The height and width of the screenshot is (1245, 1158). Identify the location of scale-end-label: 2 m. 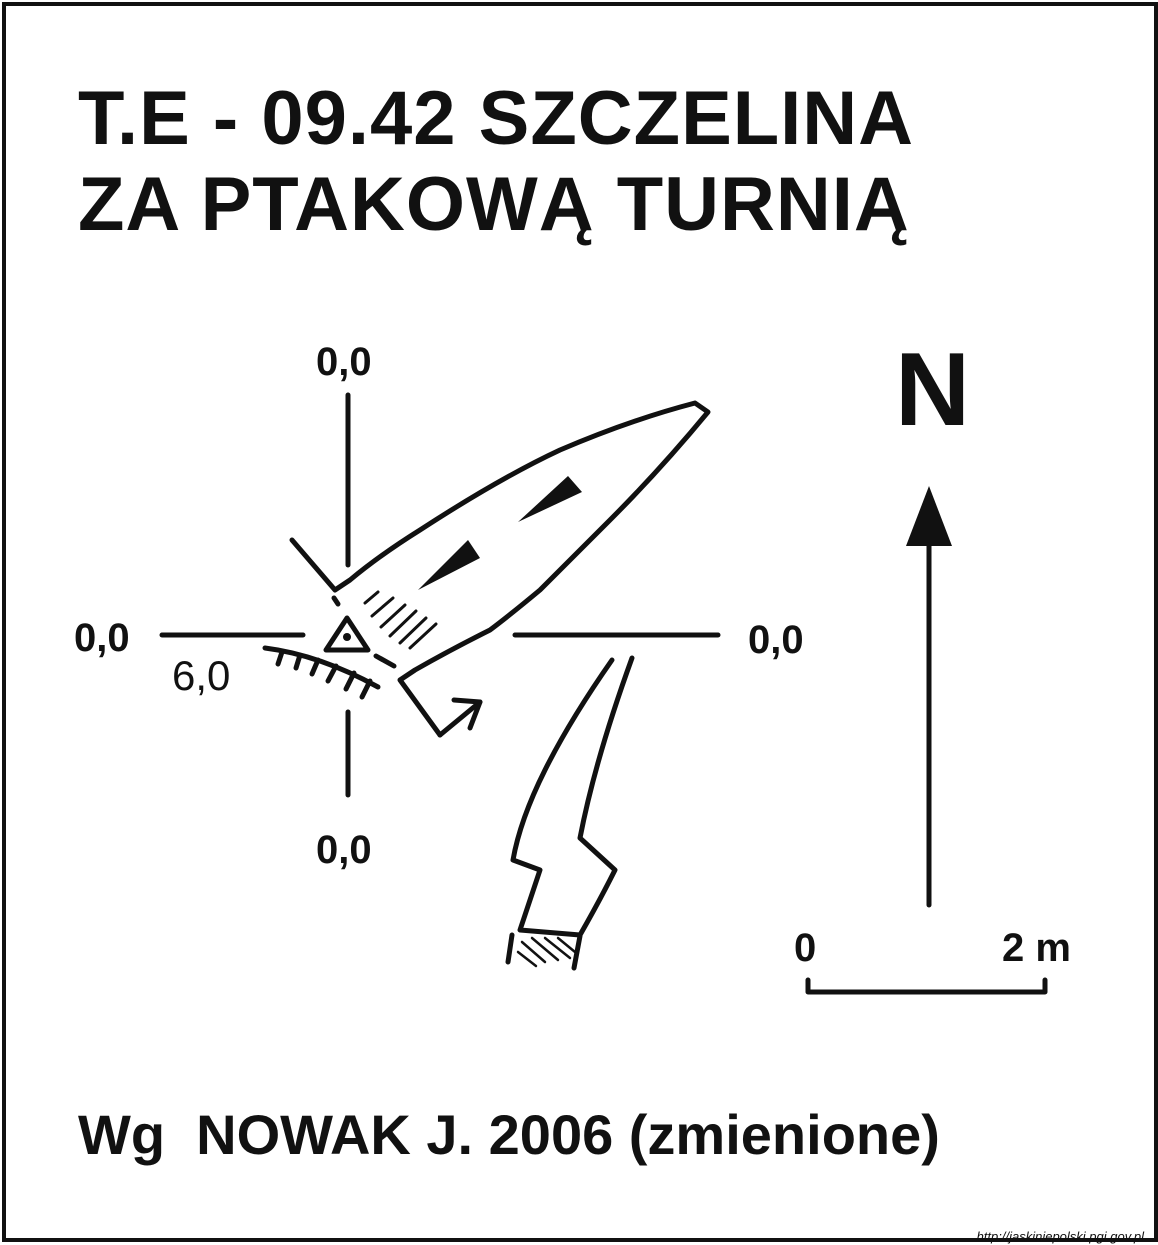
(1036, 948).